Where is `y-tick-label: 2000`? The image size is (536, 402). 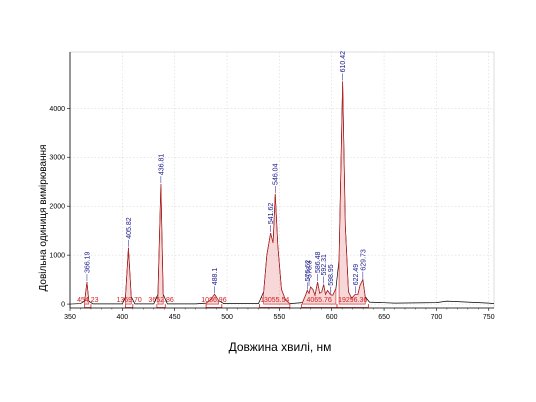 y-tick-label: 2000 is located at coordinates (57, 207).